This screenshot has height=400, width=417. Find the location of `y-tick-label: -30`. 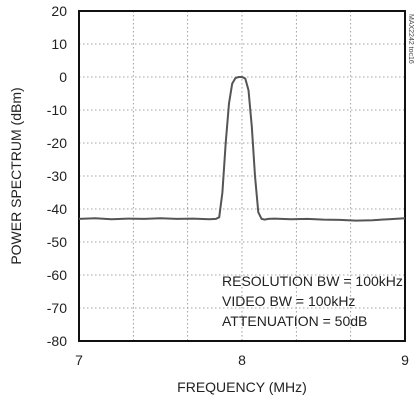

y-tick-label: -30 is located at coordinates (57, 176).